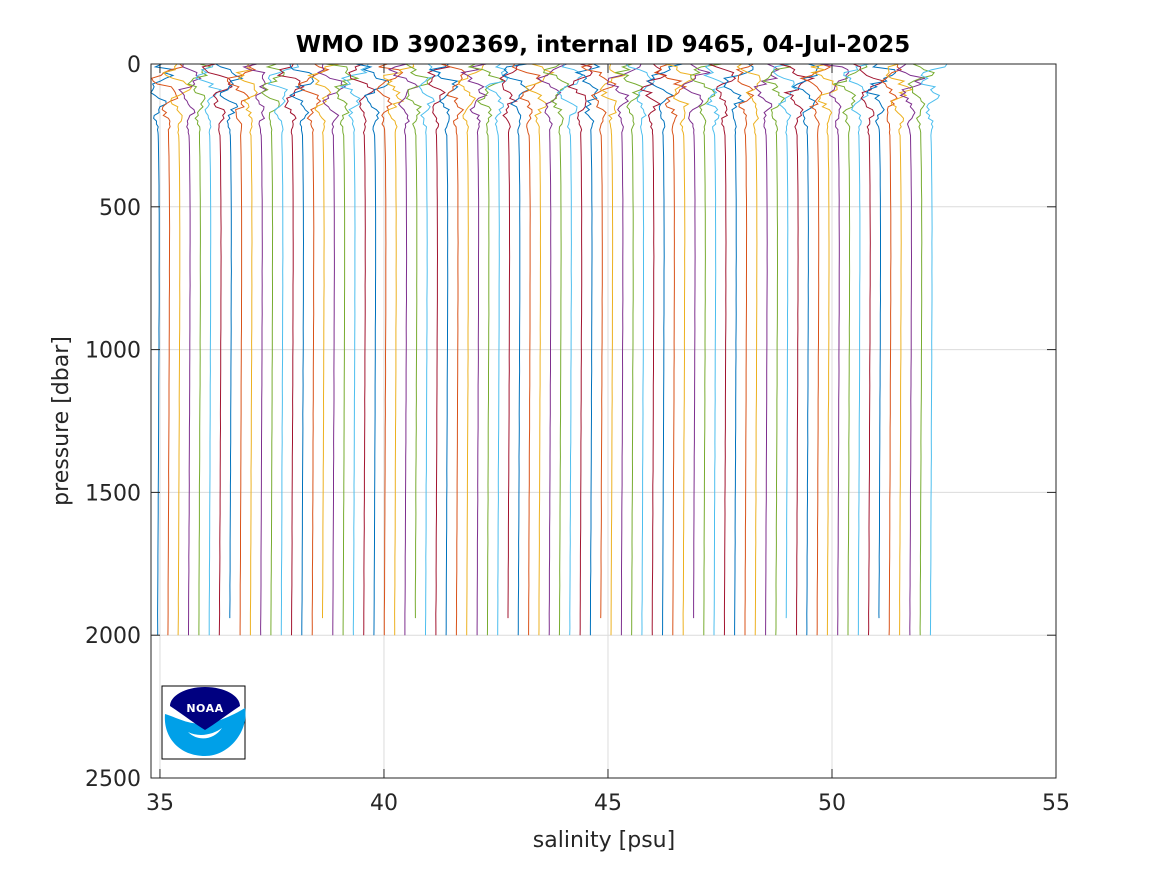  Describe the element at coordinates (113, 779) in the screenshot. I see `y-tick-label: 2500` at that location.